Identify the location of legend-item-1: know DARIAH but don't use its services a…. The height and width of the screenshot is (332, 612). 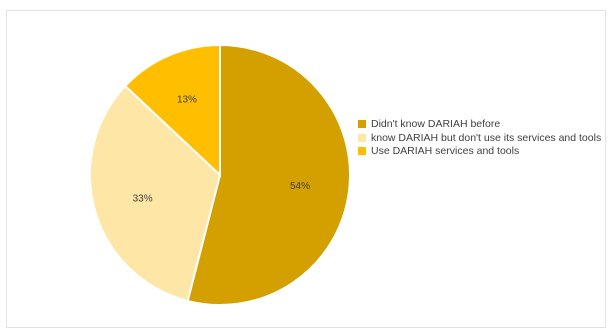
(483, 138).